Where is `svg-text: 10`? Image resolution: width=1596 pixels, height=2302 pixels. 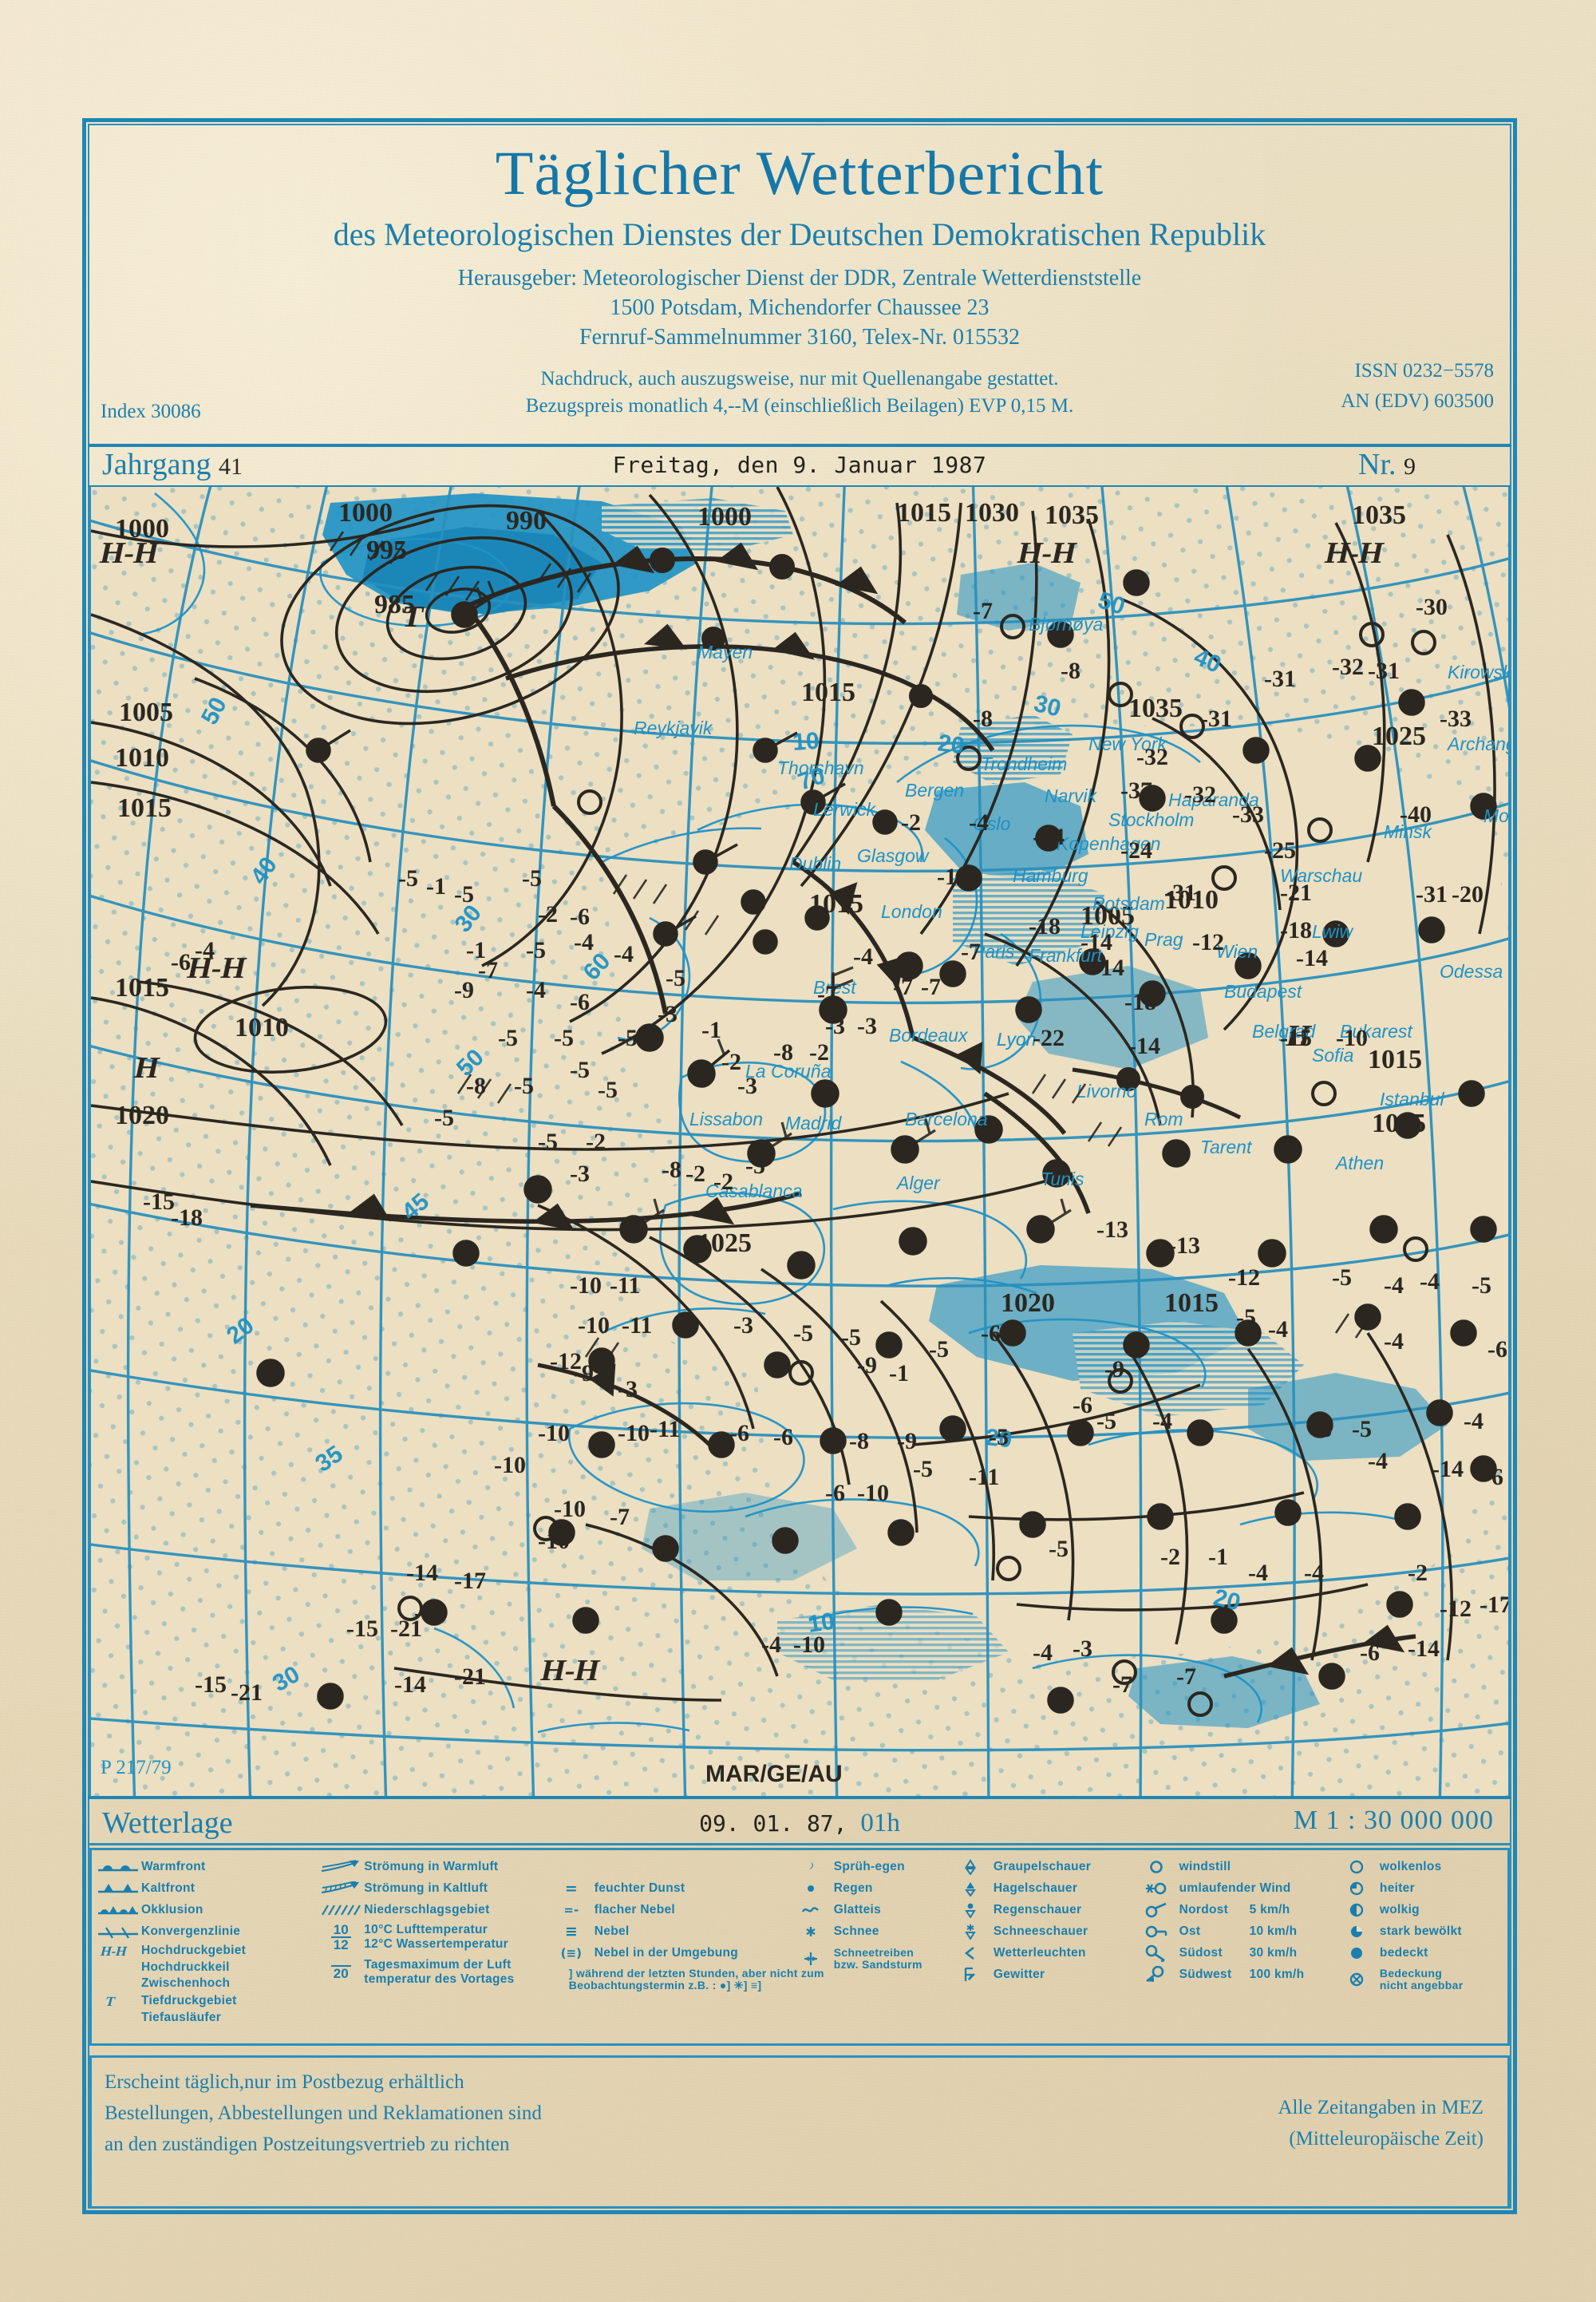 svg-text: 10 is located at coordinates (806, 742).